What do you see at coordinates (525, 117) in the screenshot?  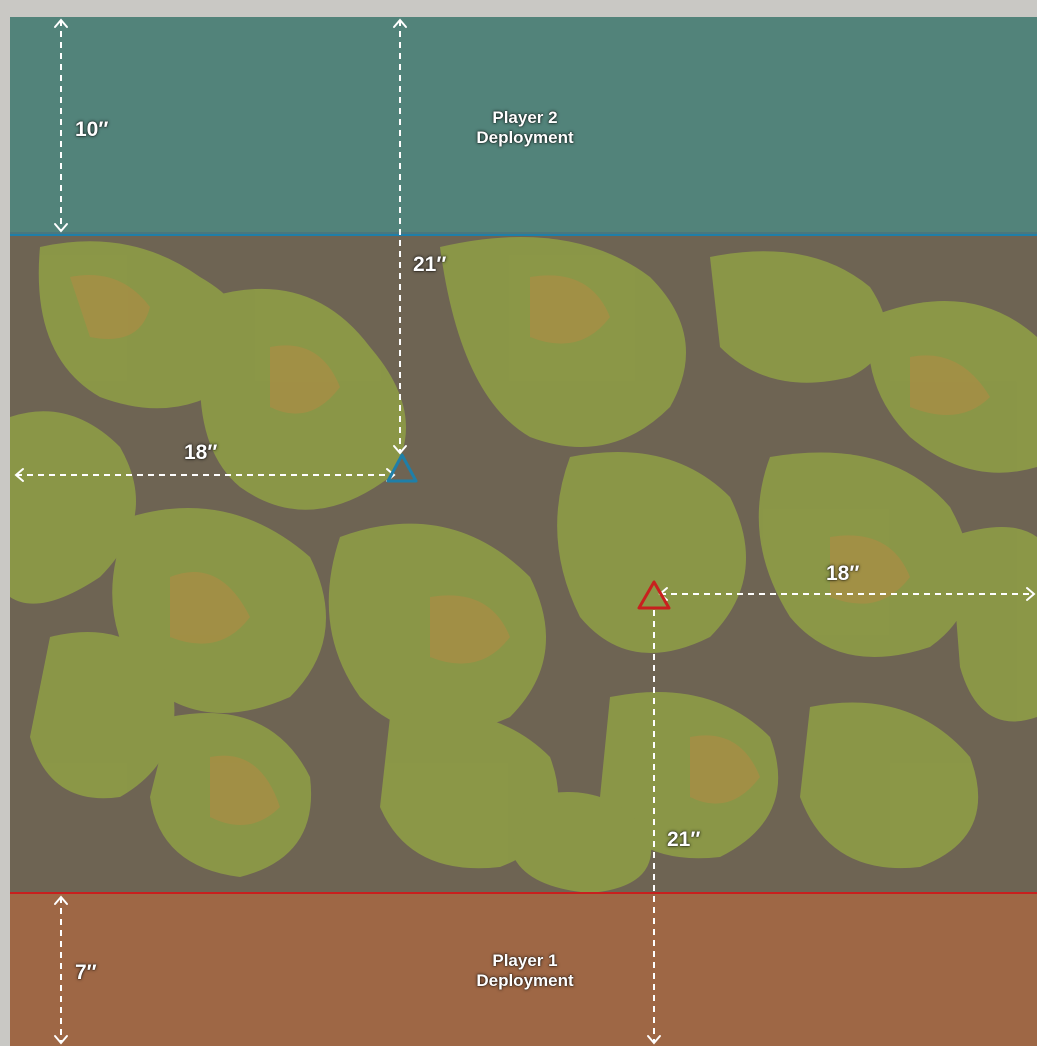 I see `player2-zone-label-line1: Player 2` at bounding box center [525, 117].